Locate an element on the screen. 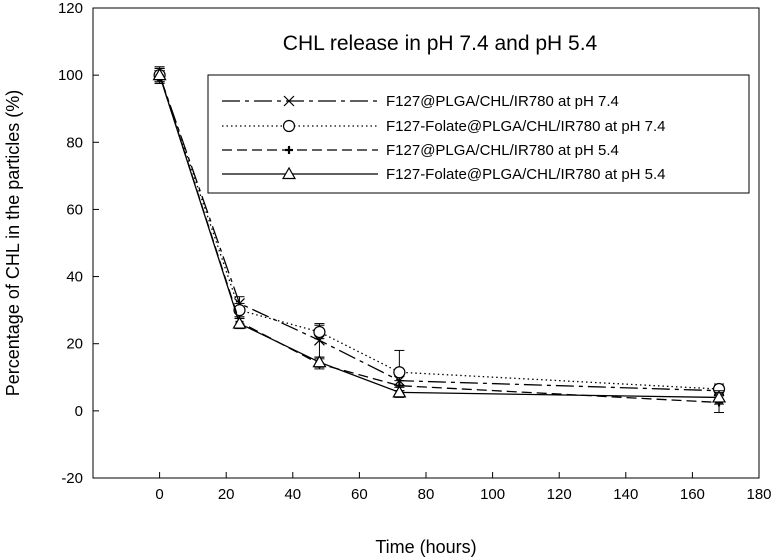 The image size is (773, 560). y-tick-label: 0 is located at coordinates (79, 411).